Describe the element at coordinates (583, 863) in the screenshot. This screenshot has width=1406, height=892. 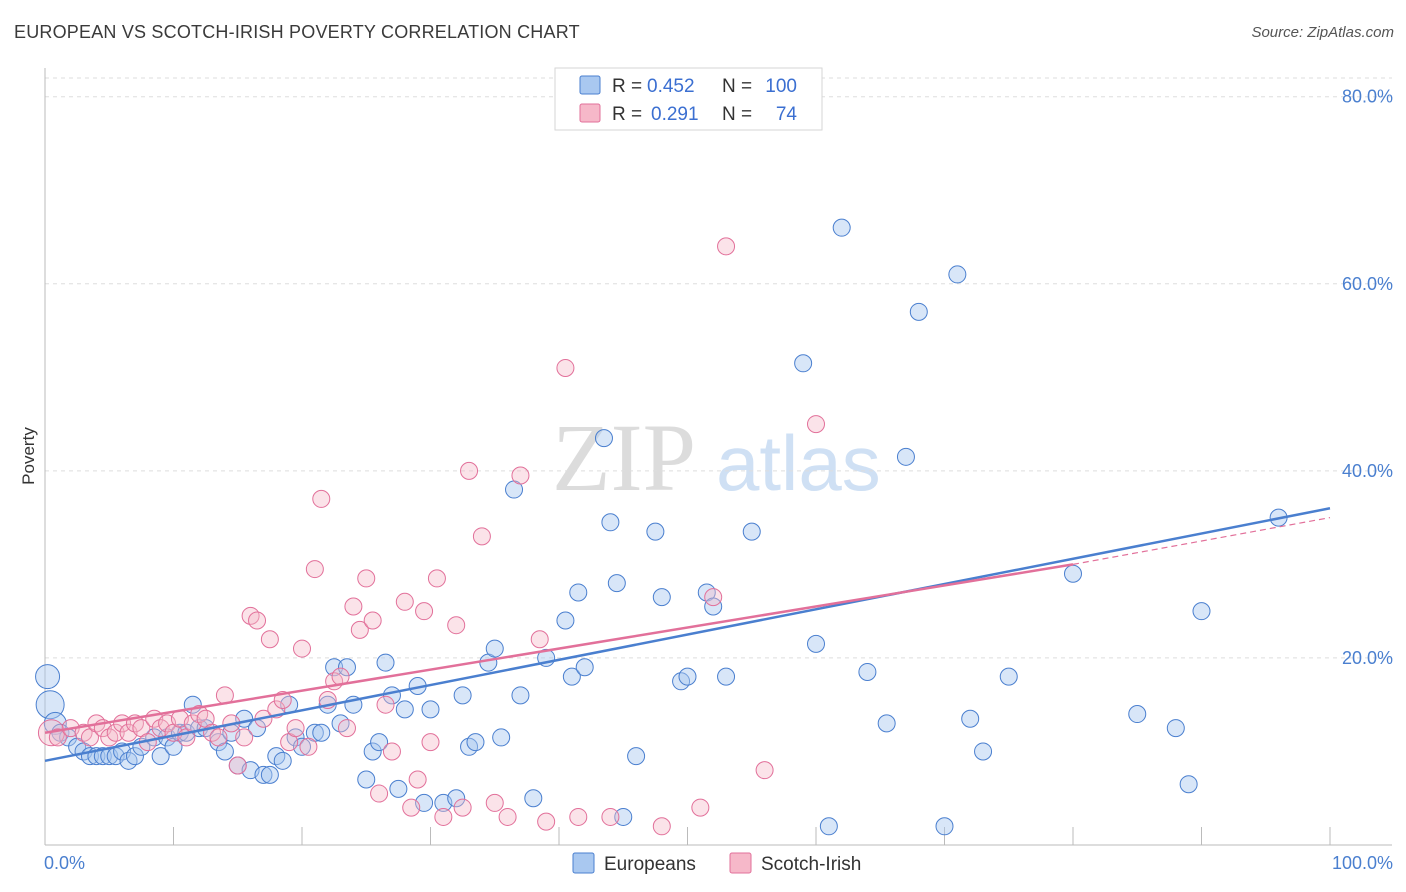
I see `bottom-legend-swatch-europeans` at that location.